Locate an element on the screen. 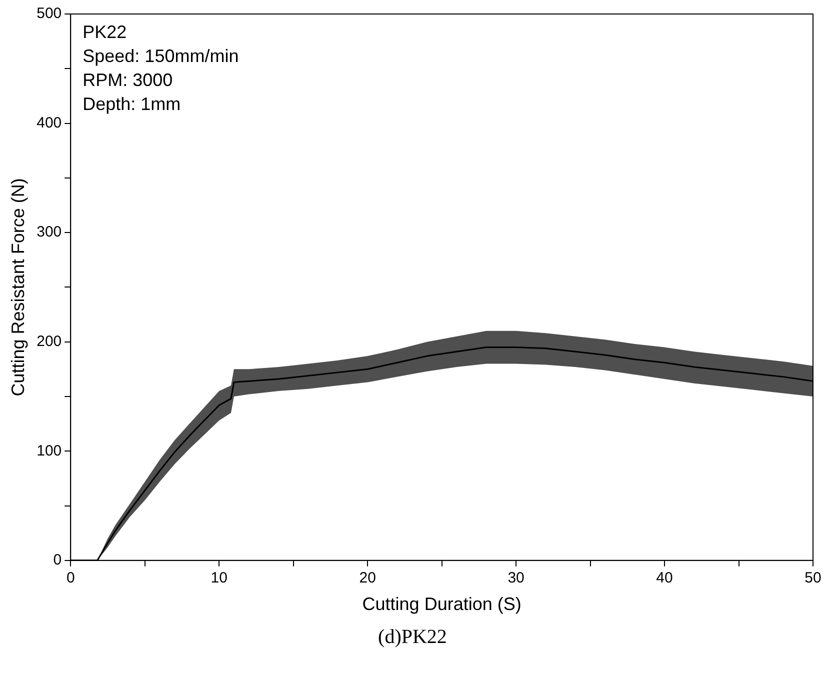 This screenshot has width=825, height=693. x-tick-label: 20 is located at coordinates (367, 578).